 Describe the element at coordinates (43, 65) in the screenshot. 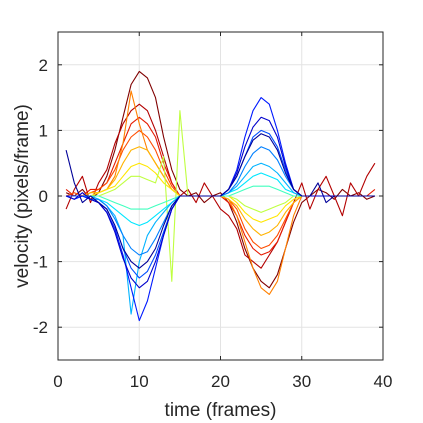

I see `y-tick-label: 2` at that location.